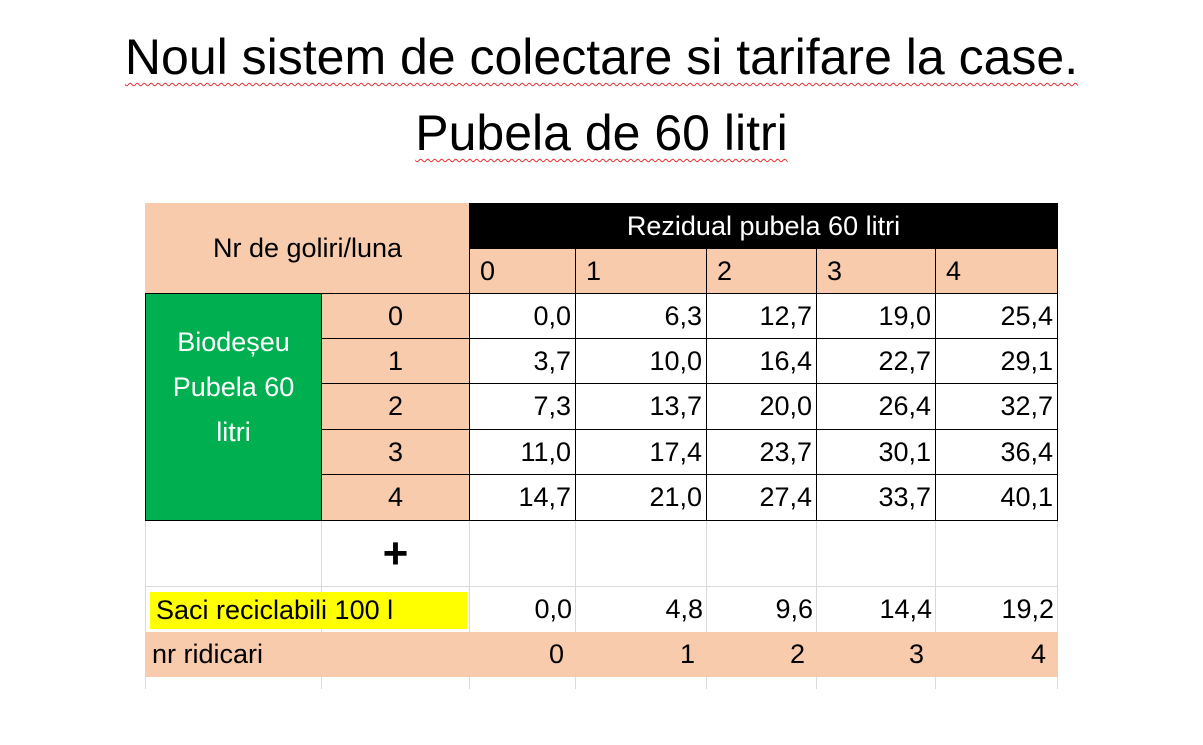 Image resolution: width=1203 pixels, height=745 pixels. What do you see at coordinates (996, 271) in the screenshot?
I see `column-header: 4` at bounding box center [996, 271].